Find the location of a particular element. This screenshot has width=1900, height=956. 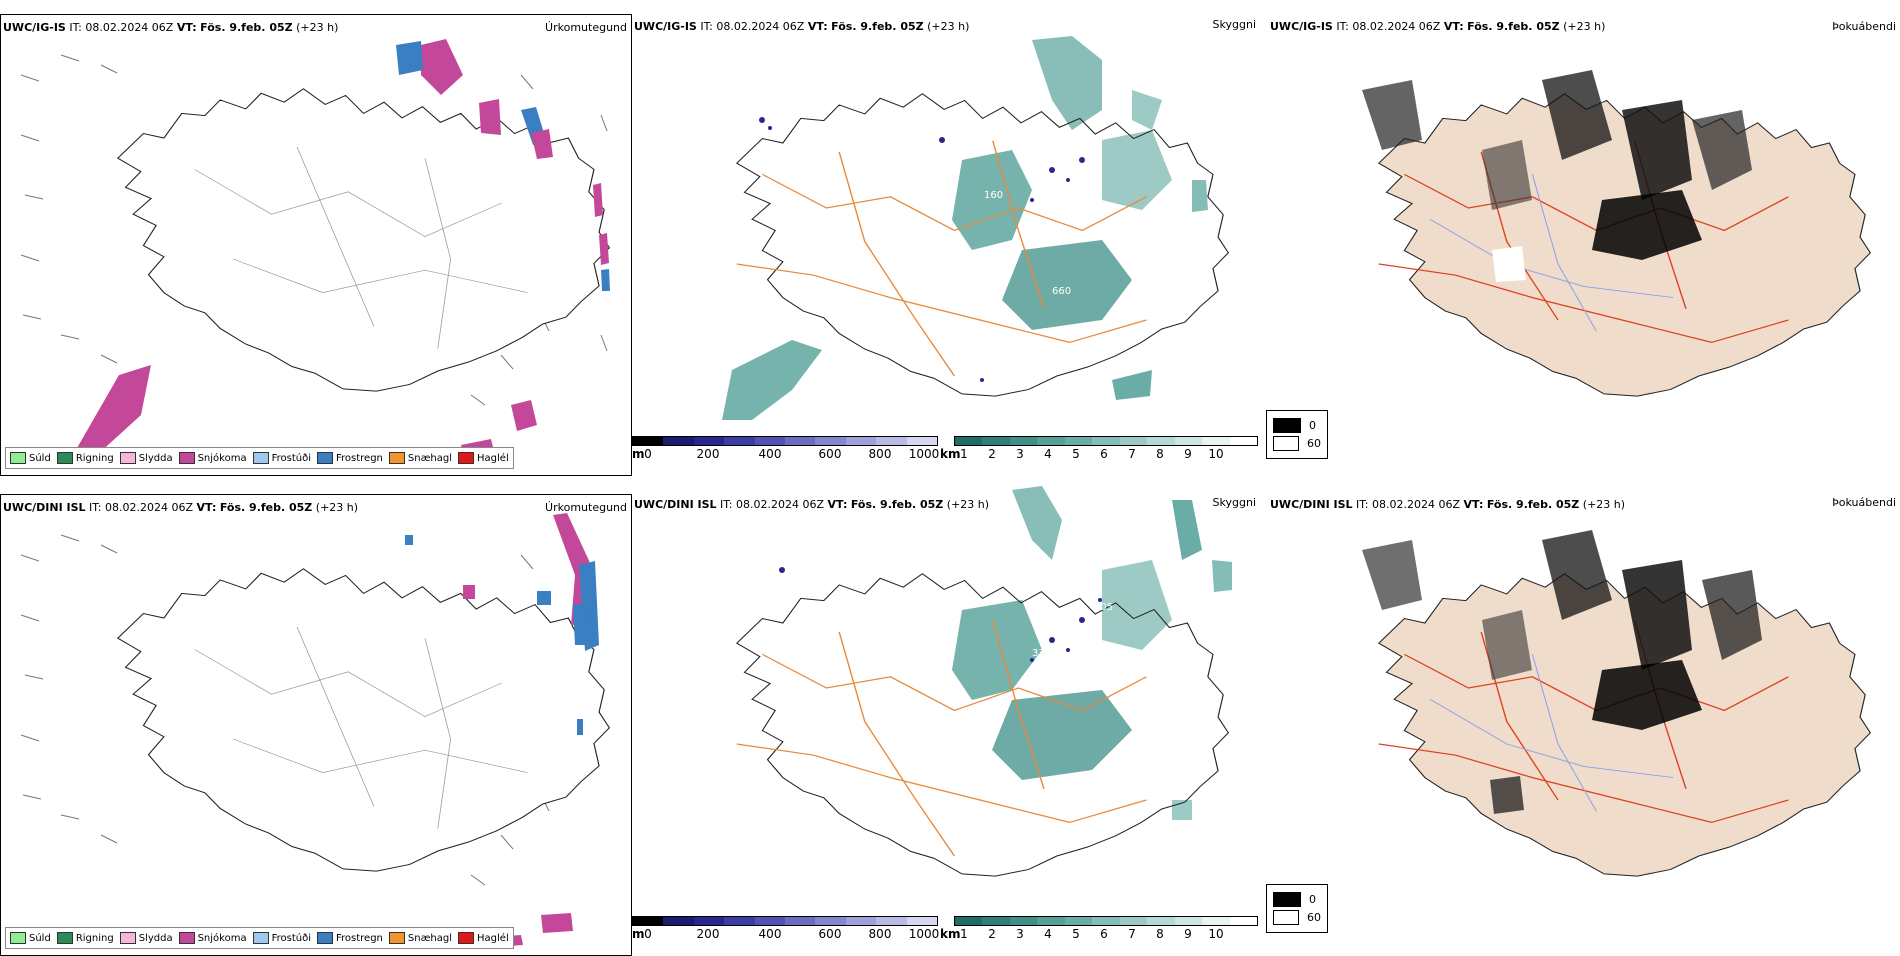

colorbar-unit: km is located at coordinates (950, 934).